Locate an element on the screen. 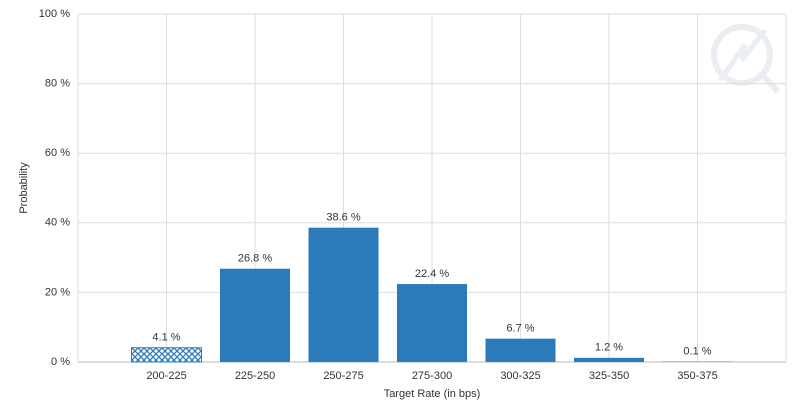 Image resolution: width=800 pixels, height=411 pixels. data-label: 38.6 % is located at coordinates (343, 218).